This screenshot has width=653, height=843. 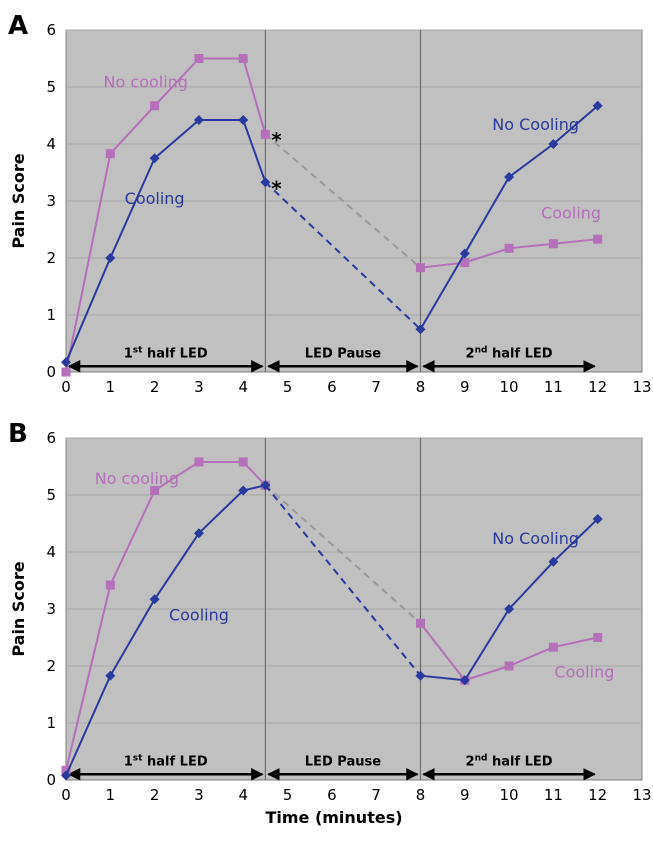 I want to click on y-tick-label: 5, so click(x=51, y=495).